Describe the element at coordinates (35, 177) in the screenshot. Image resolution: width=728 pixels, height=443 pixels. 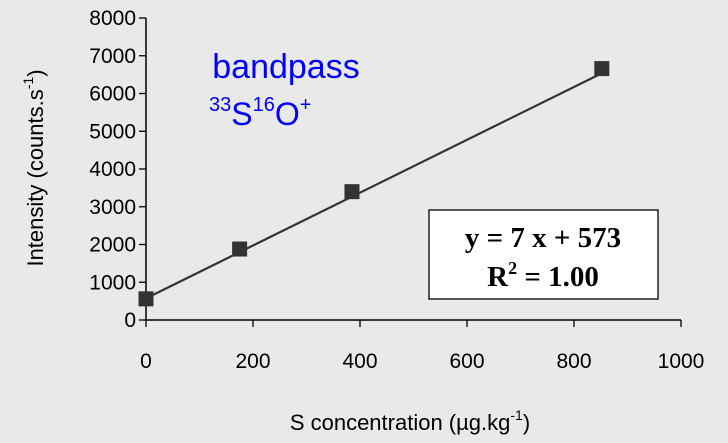
I see `y-axis-label-text: Intensity (counts.s` at that location.